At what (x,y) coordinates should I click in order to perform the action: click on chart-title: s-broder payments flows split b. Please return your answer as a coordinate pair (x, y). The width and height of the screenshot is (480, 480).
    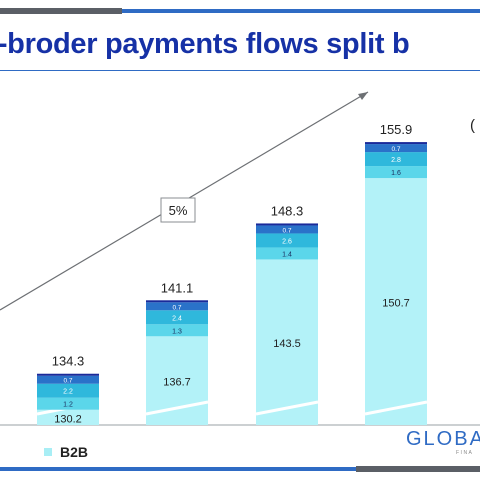
    Looking at the image, I should click on (205, 44).